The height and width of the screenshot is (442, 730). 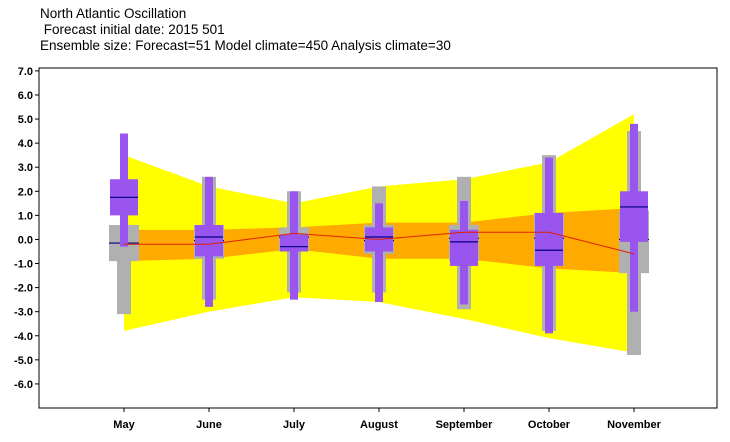 I want to click on x-tick-label: May, so click(x=124, y=425).